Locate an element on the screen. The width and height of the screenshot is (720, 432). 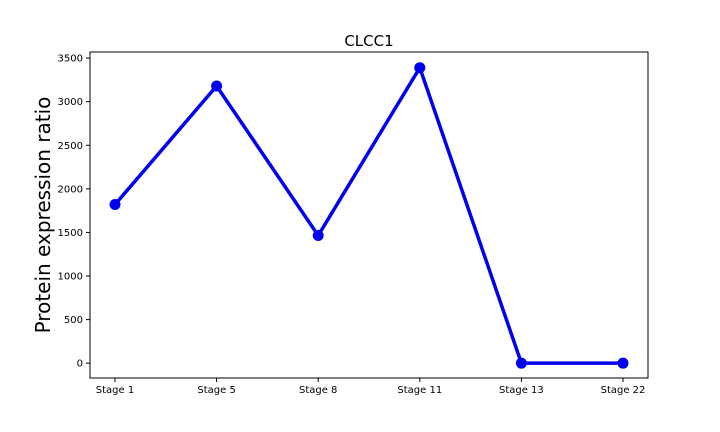
y-tick-label: 1500 is located at coordinates (70, 233).